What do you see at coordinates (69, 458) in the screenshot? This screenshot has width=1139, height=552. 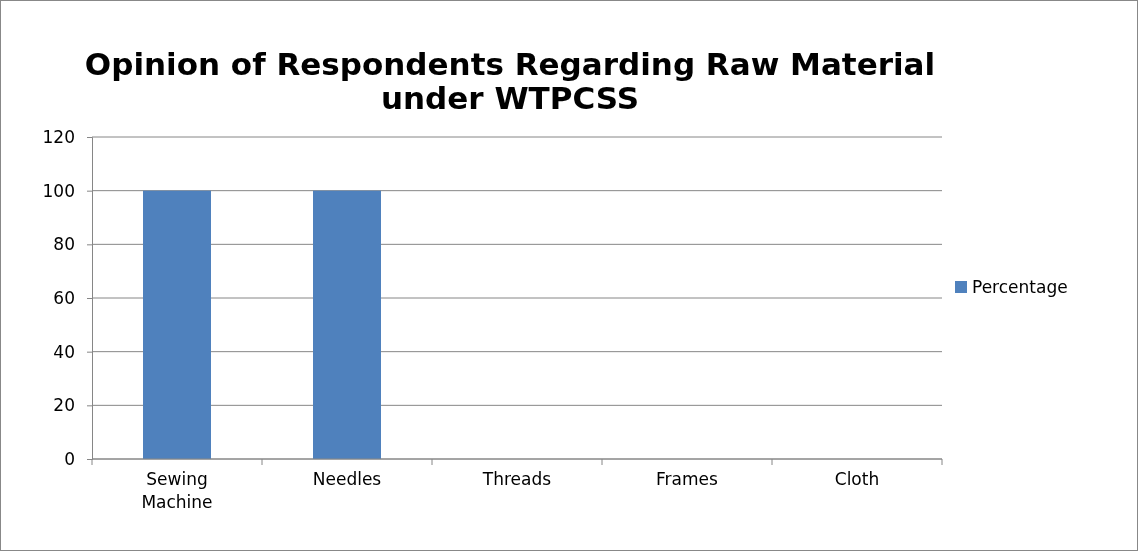 I see `y-tick-label: 0` at bounding box center [69, 458].